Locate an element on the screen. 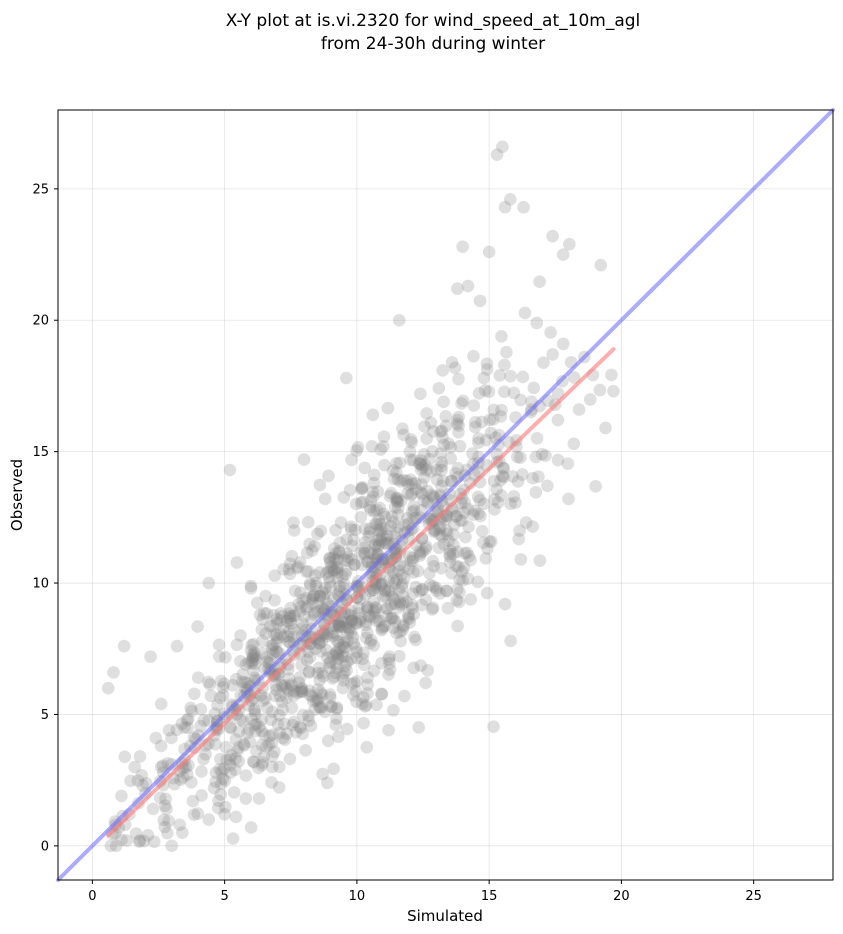 This screenshot has height=934, width=843. y-tick-label: 20 is located at coordinates (40, 321).